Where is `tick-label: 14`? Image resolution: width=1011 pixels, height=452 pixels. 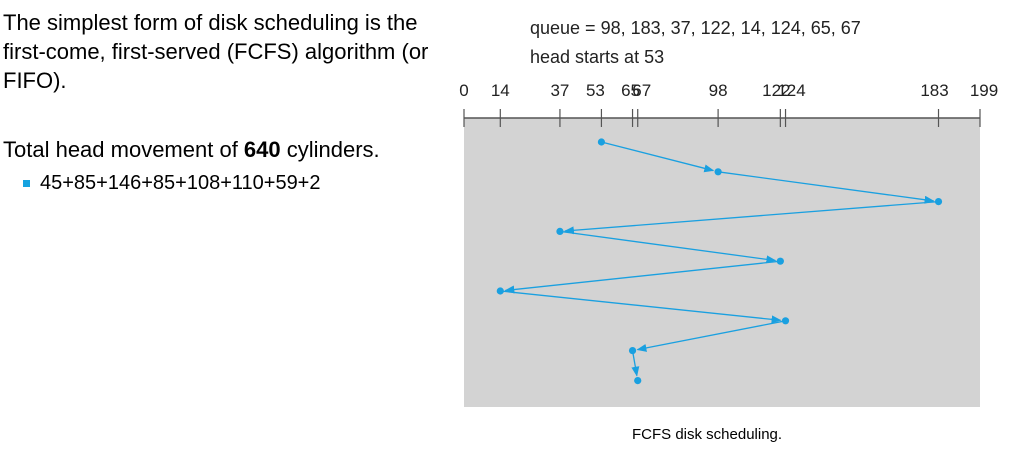
tick-label: 14 is located at coordinates (500, 90).